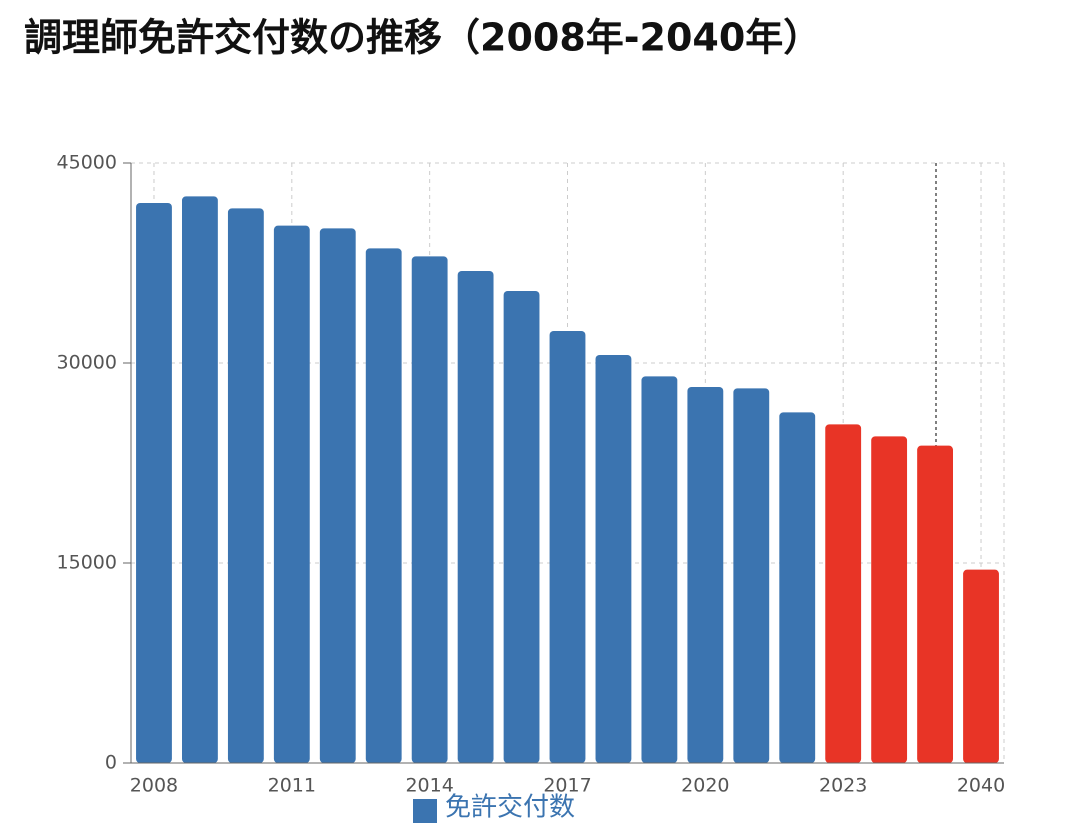 This screenshot has width=1092, height=836. What do you see at coordinates (567, 786) in the screenshot?
I see `x-tick-label: 2017` at bounding box center [567, 786].